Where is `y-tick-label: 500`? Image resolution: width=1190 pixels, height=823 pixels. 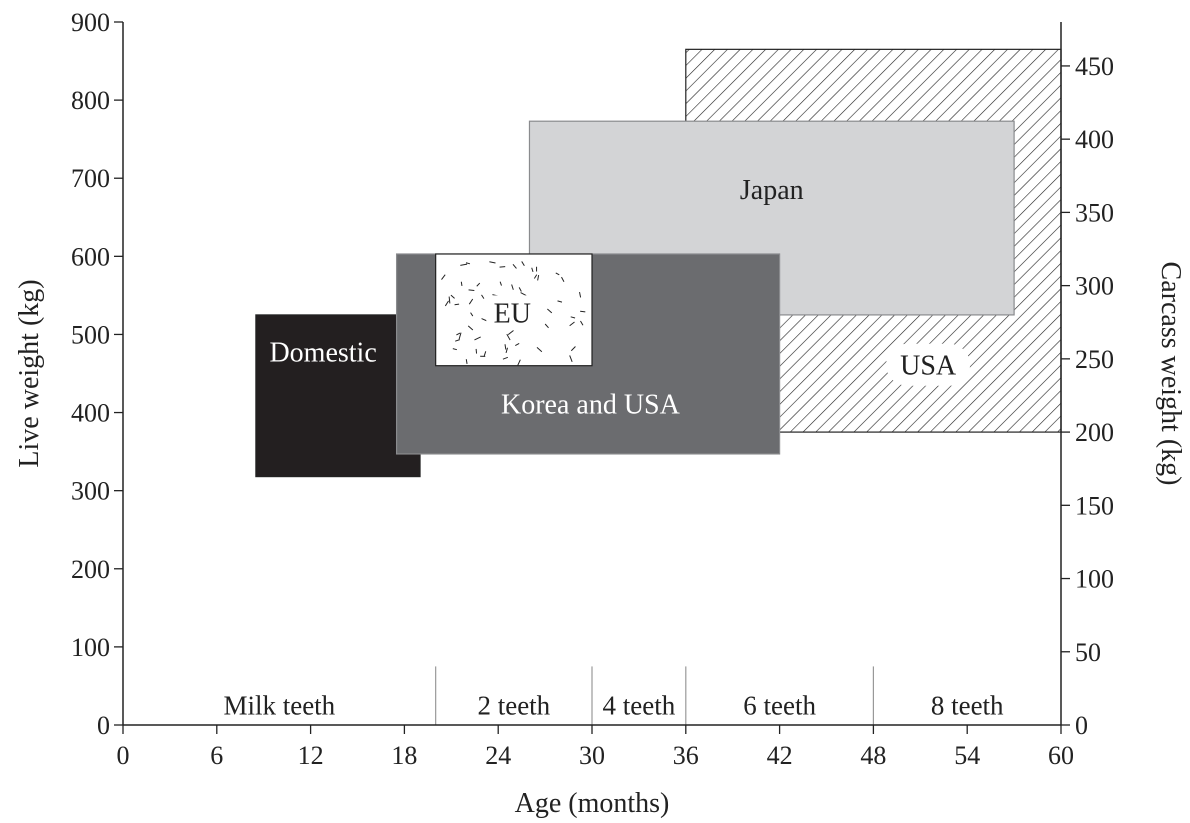 y-tick-label: 500 is located at coordinates (90, 334).